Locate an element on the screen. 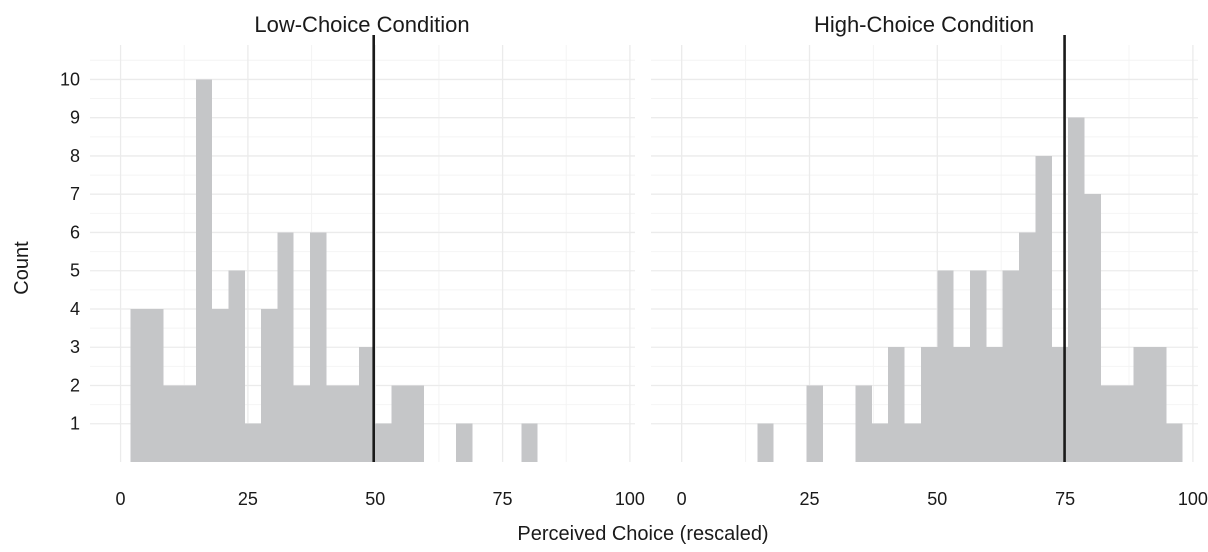 The image size is (1208, 552). y-tick-label: 9 is located at coordinates (75, 118).